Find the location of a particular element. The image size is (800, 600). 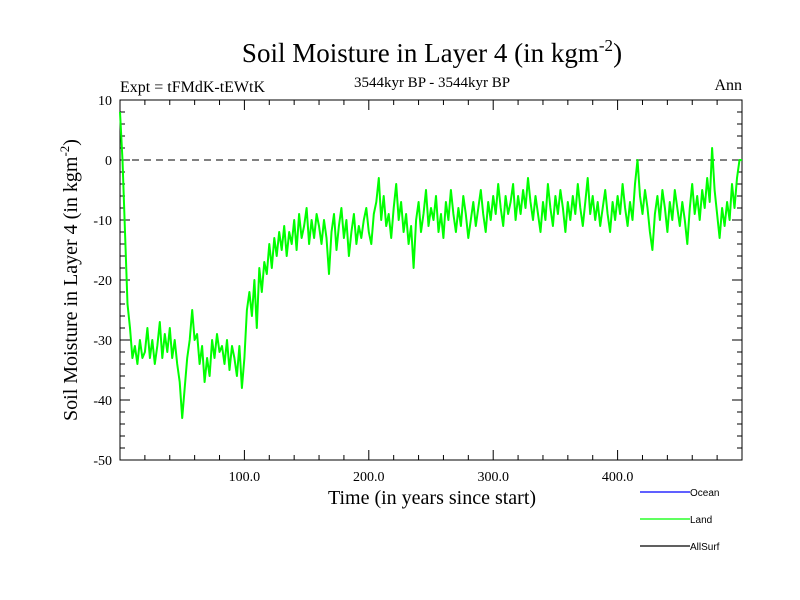

x-tick-label: 300.0 is located at coordinates (493, 477).